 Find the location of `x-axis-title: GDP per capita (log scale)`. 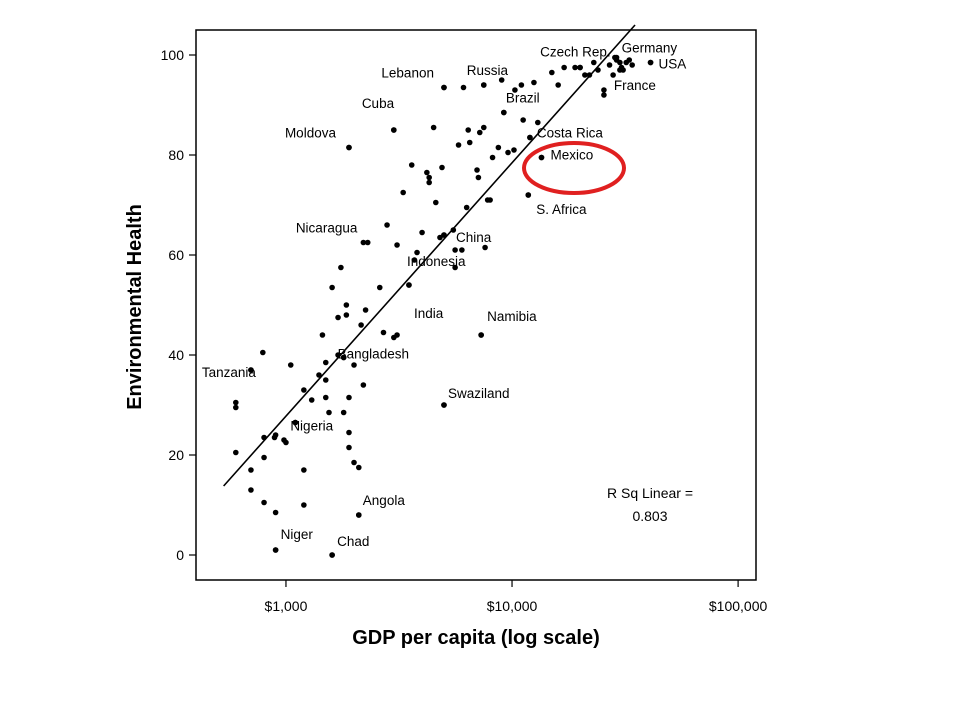

x-axis-title: GDP per capita (log scale) is located at coordinates (476, 638).